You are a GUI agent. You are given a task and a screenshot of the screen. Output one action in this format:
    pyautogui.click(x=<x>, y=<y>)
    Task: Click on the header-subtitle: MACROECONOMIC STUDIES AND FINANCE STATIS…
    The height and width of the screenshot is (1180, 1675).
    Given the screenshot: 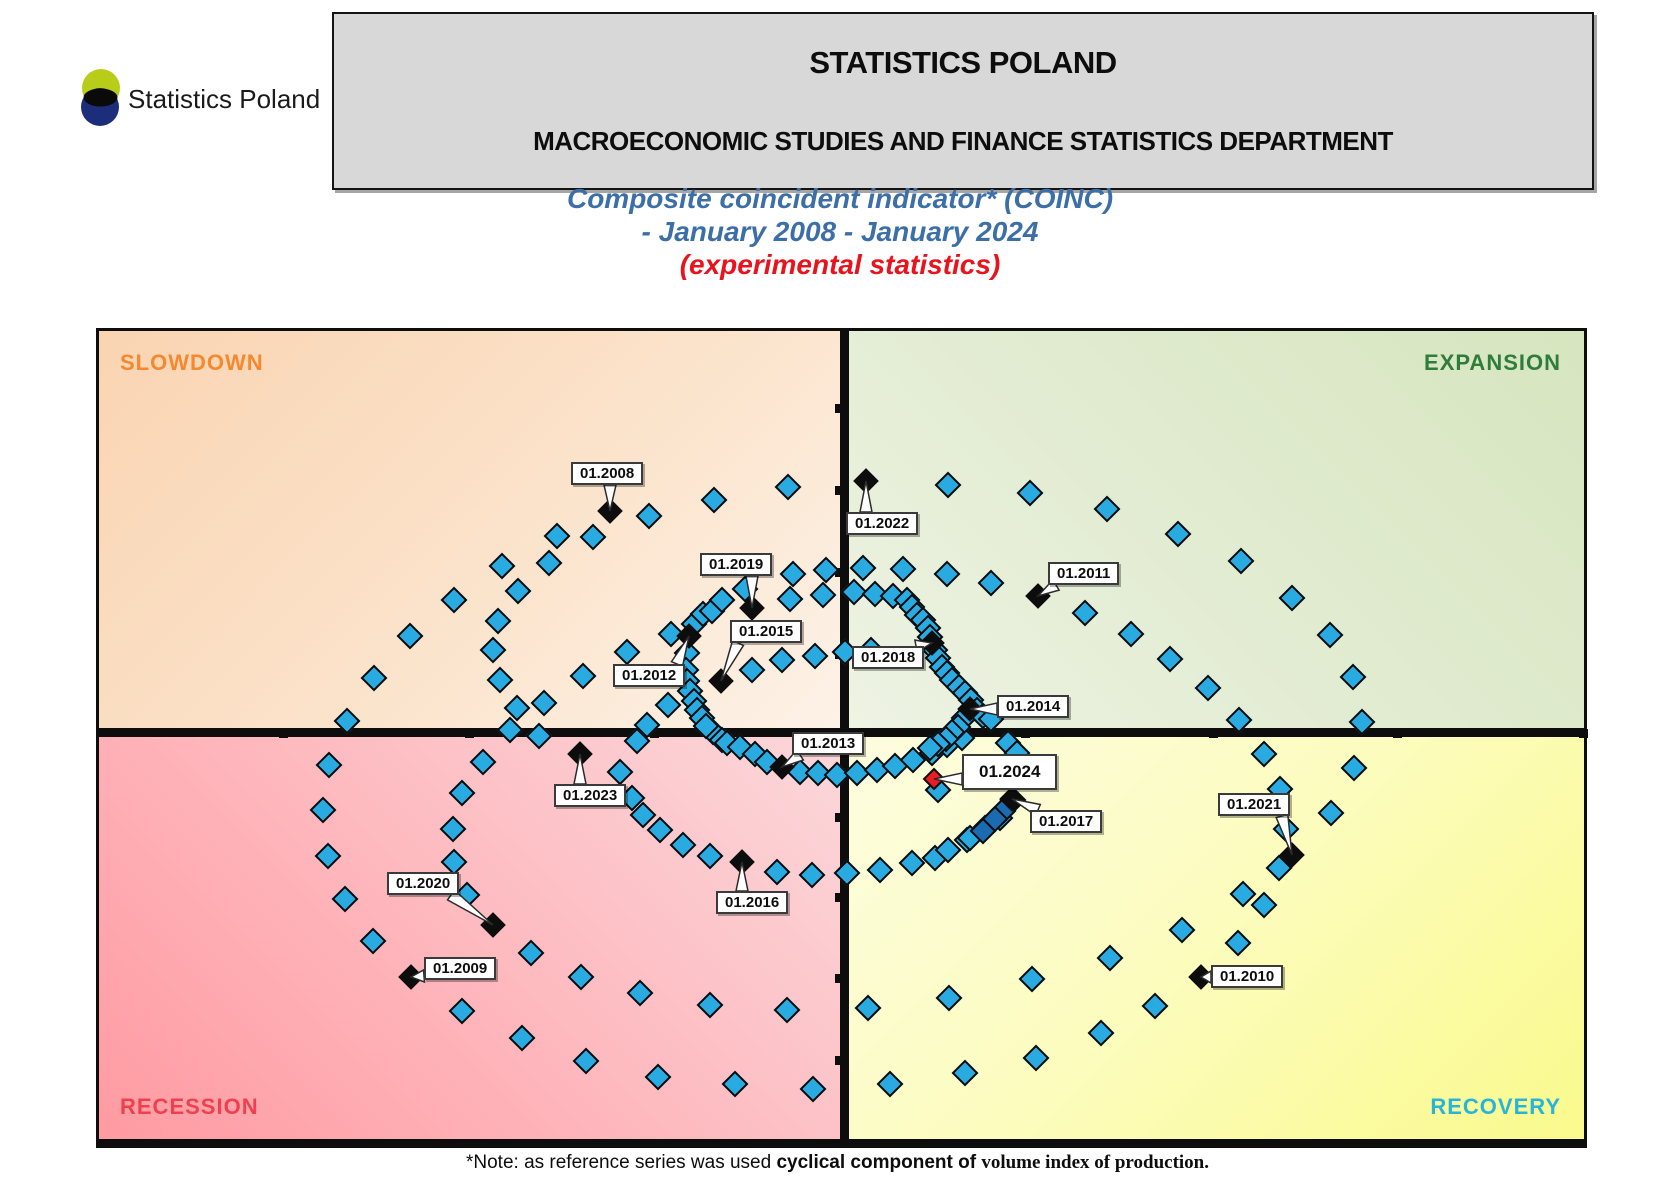 What is the action you would take?
    pyautogui.click(x=963, y=141)
    